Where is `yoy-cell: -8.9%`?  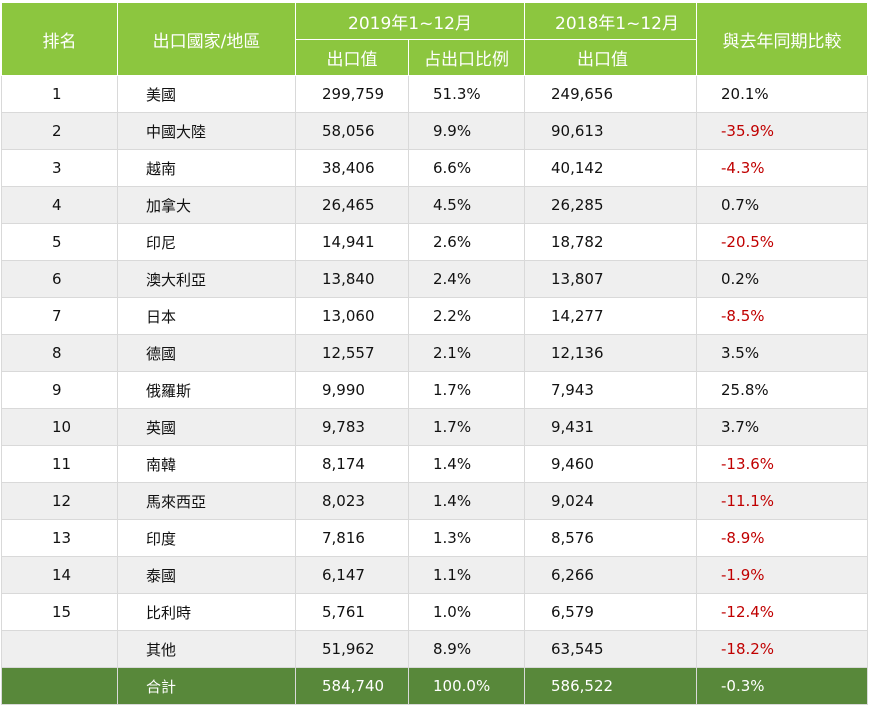 yoy-cell: -8.9% is located at coordinates (782, 538).